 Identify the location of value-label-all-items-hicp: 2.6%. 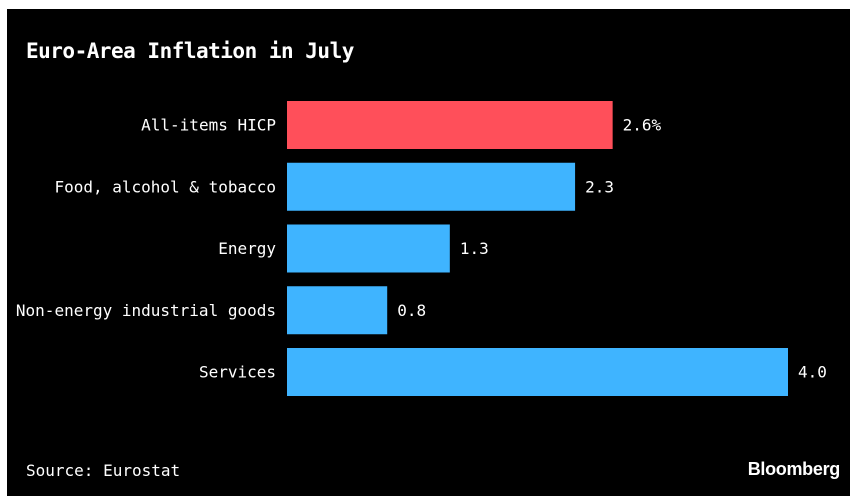
(642, 125).